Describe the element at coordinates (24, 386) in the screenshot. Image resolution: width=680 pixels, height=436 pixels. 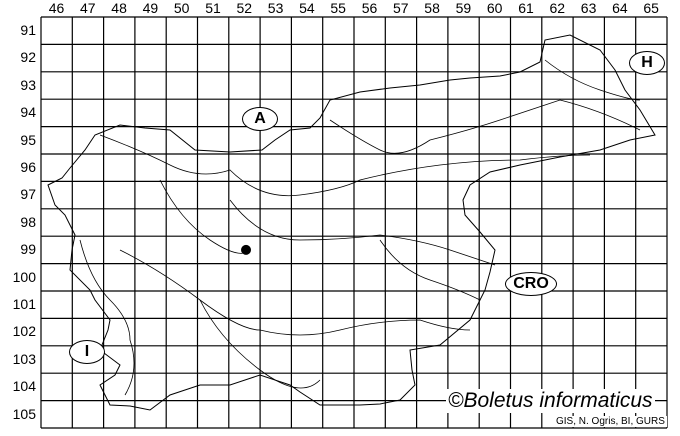
I see `row-label: 104` at that location.